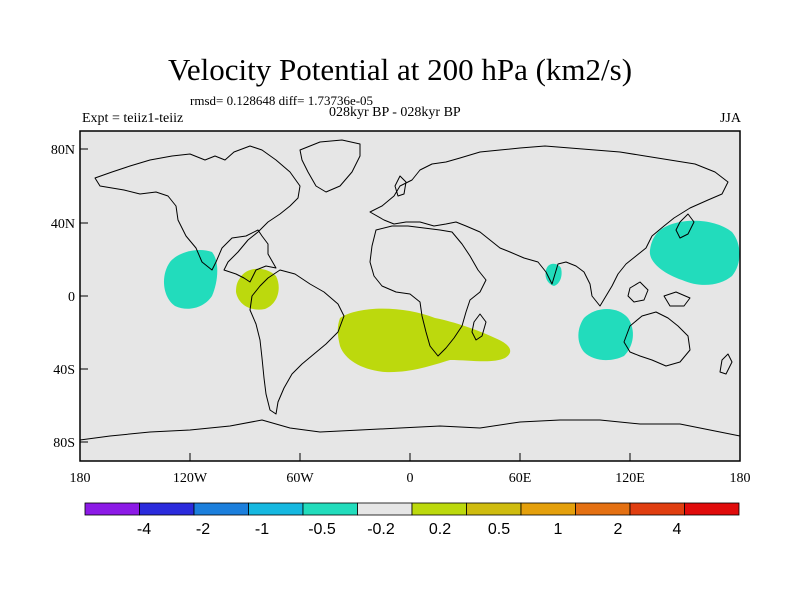 The height and width of the screenshot is (600, 800). What do you see at coordinates (638, 292) in the screenshot?
I see `coast-borneo` at bounding box center [638, 292].